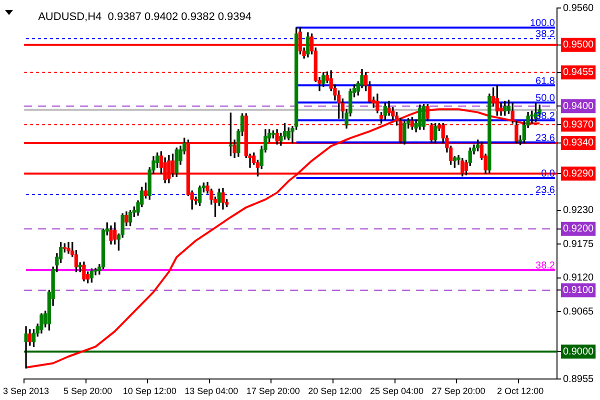  What do you see at coordinates (88, 391) in the screenshot?
I see `x-tick-label: 5 Sep 20:00` at bounding box center [88, 391].